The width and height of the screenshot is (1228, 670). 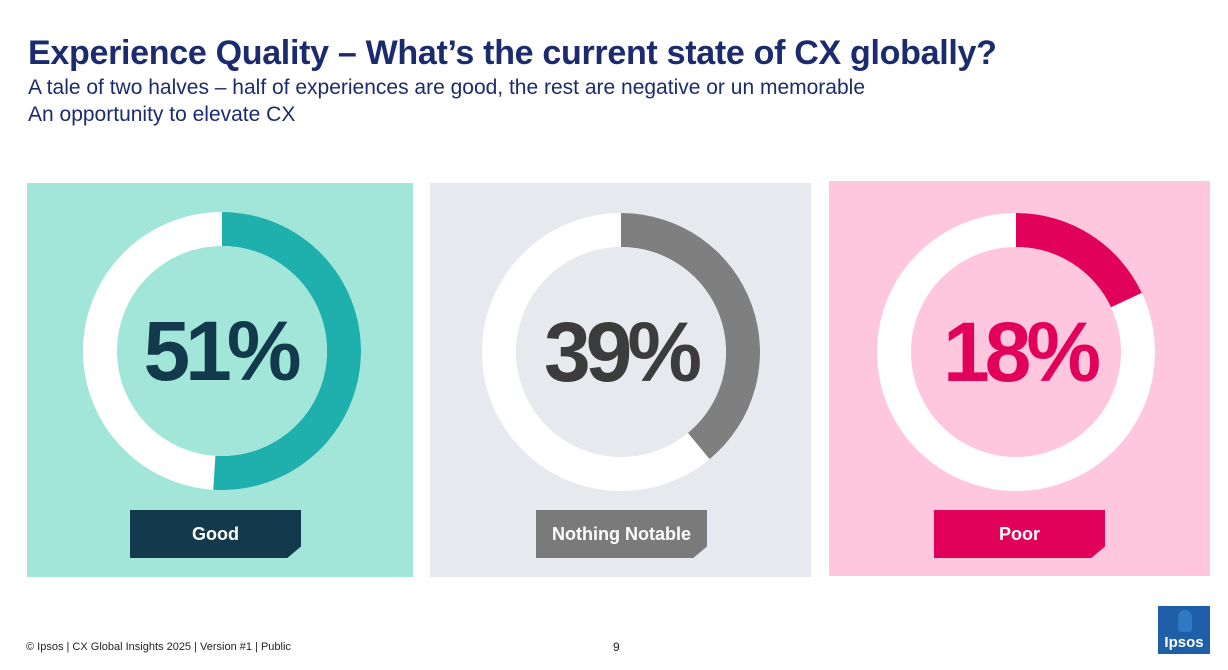 I want to click on poor-donut-chart, so click(x=1016, y=352).